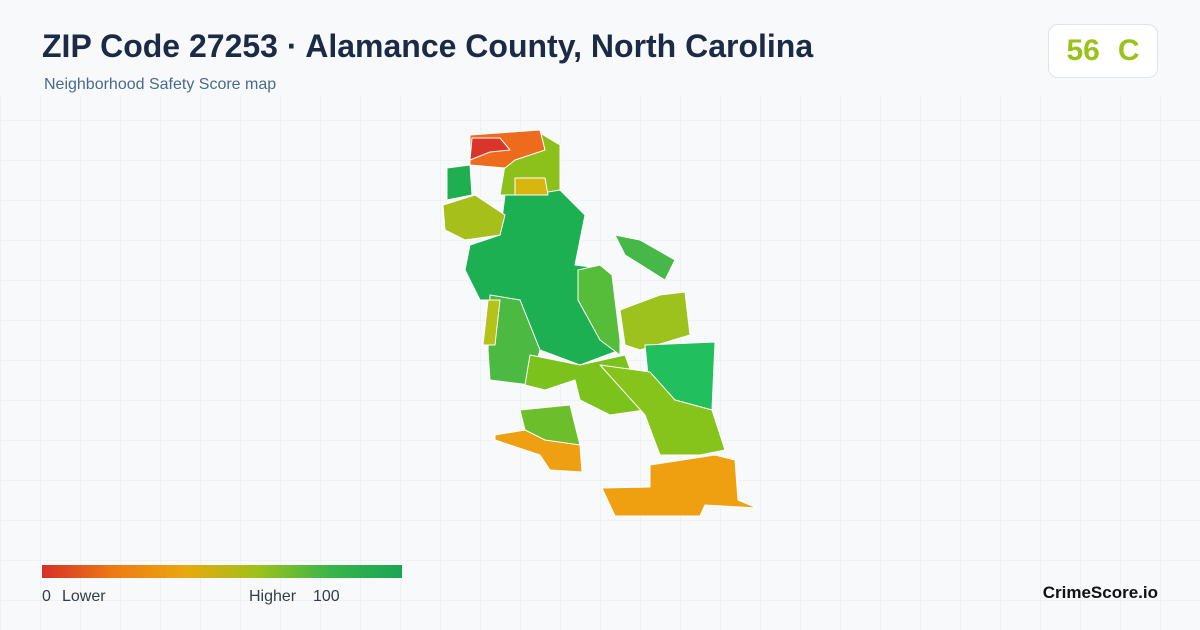 This screenshot has height=630, width=1200. Describe the element at coordinates (1128, 50) in the screenshot. I see `score-grade: C` at that location.